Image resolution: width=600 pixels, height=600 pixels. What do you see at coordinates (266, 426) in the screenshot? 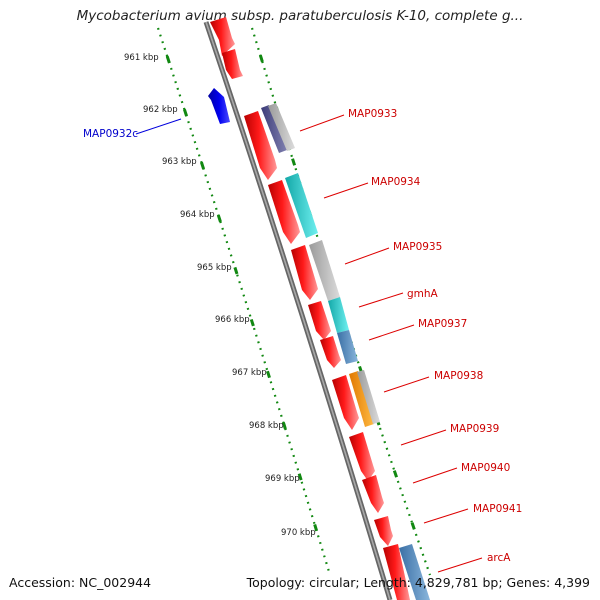
I see `kbp-label: 968 kbp` at bounding box center [266, 426].